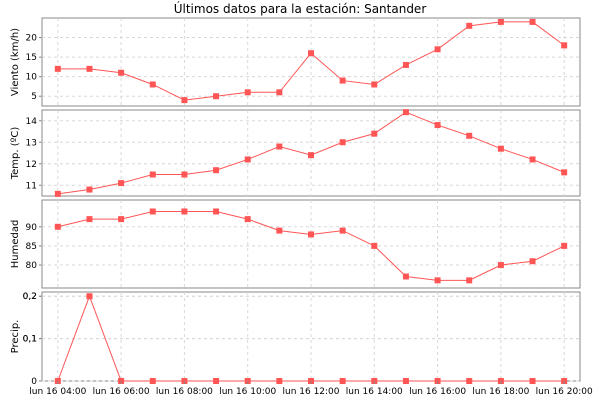  I want to click on y-tick-label: 15, so click(31, 58).